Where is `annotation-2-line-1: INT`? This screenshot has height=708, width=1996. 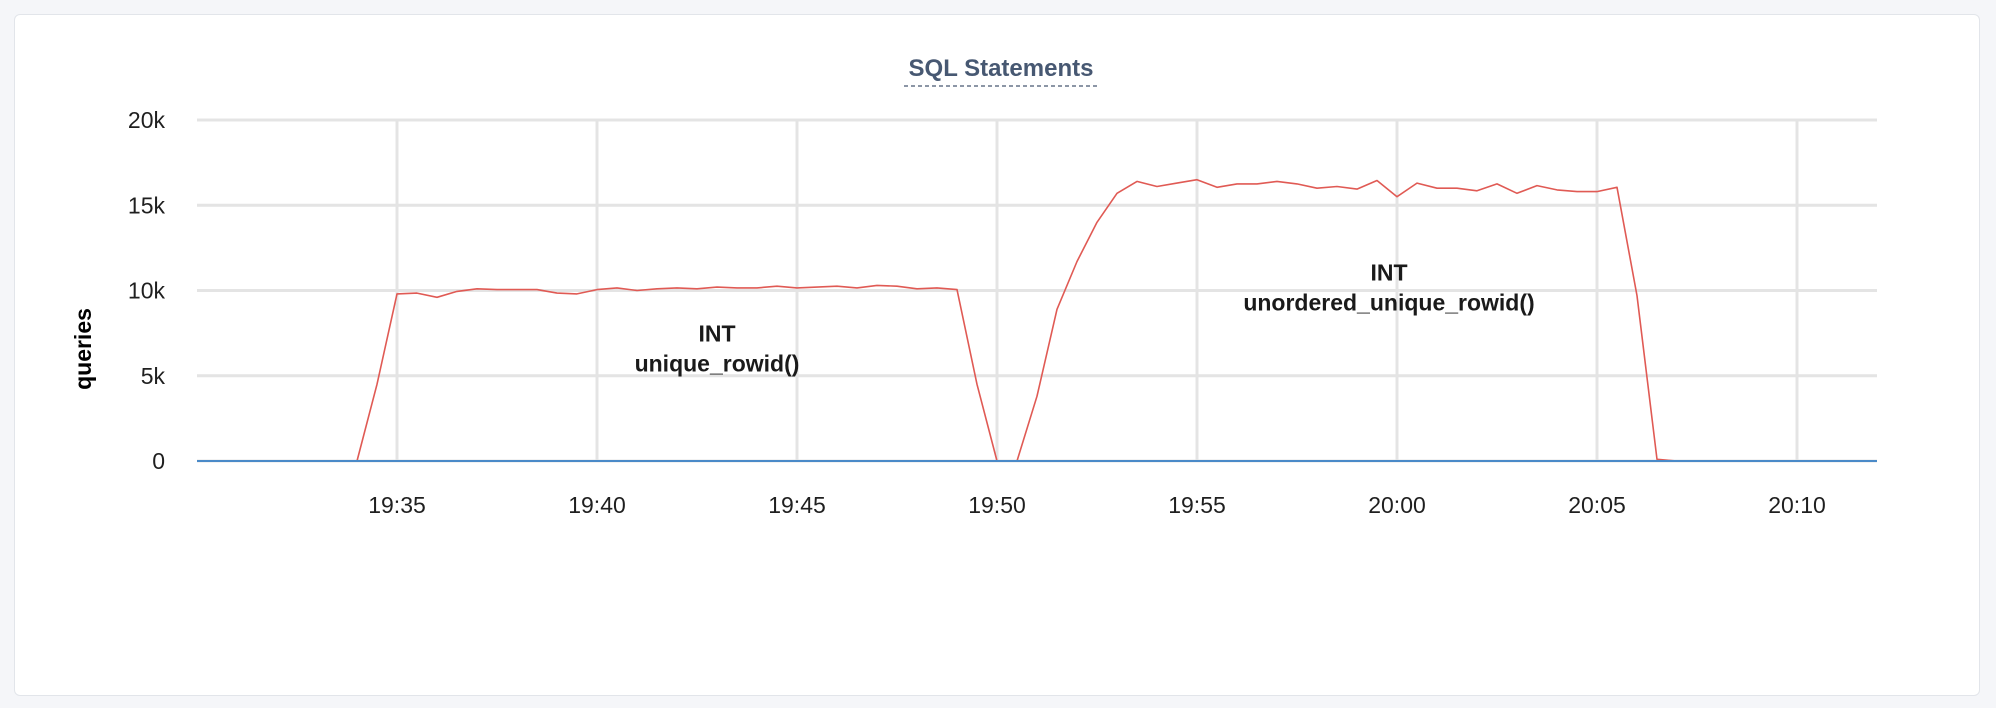 annotation-2-line-1: INT is located at coordinates (1388, 272).